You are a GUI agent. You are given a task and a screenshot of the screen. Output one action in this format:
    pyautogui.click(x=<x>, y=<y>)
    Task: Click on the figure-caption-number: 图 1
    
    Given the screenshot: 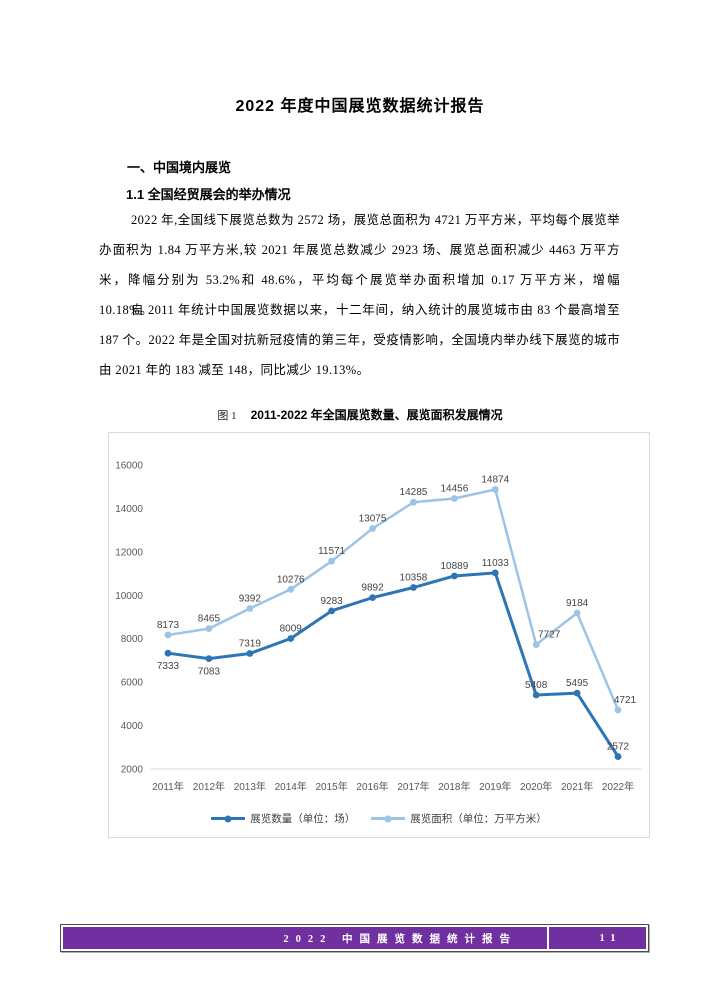 What is the action you would take?
    pyautogui.click(x=227, y=416)
    